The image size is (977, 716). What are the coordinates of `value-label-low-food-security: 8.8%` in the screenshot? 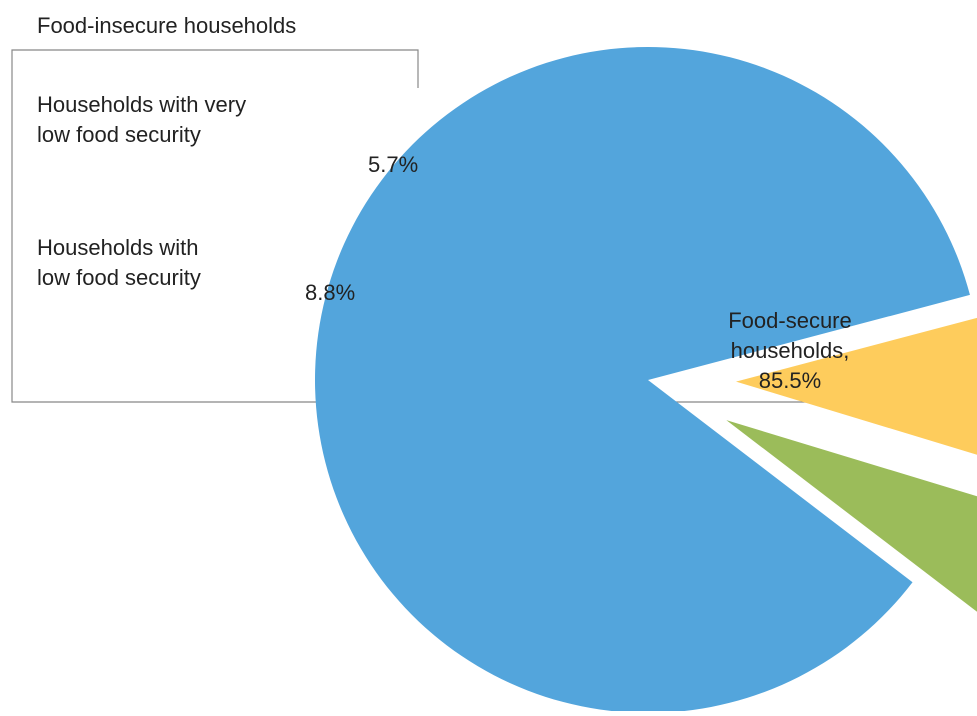 It's located at (330, 292).